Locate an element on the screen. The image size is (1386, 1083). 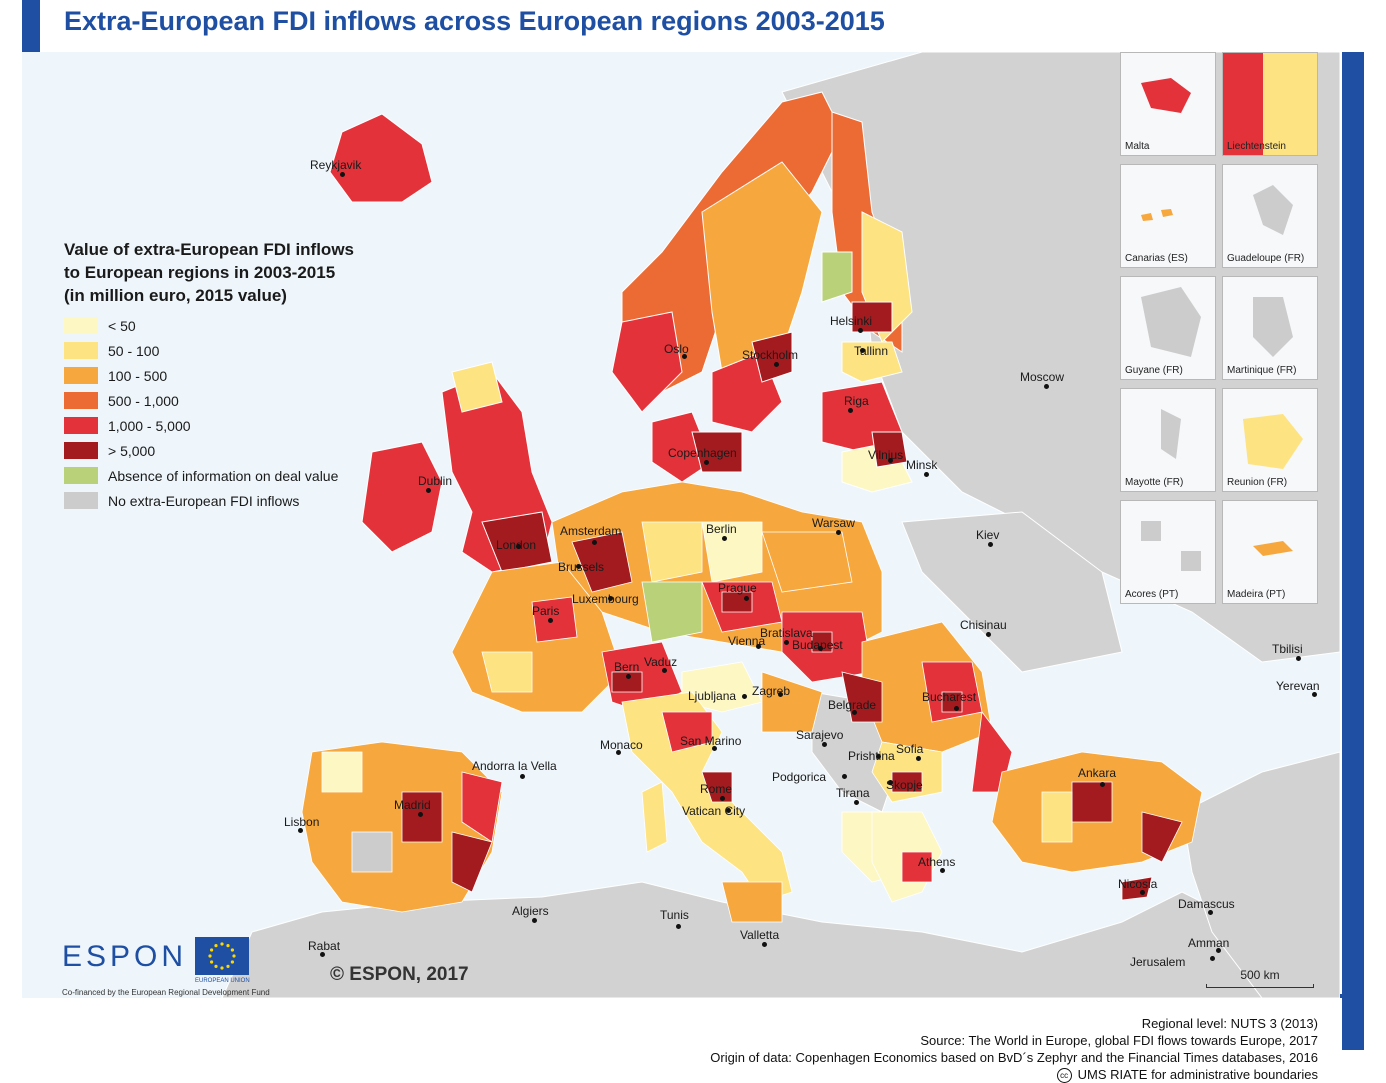
city-label: Bratislava is located at coordinates (786, 633).